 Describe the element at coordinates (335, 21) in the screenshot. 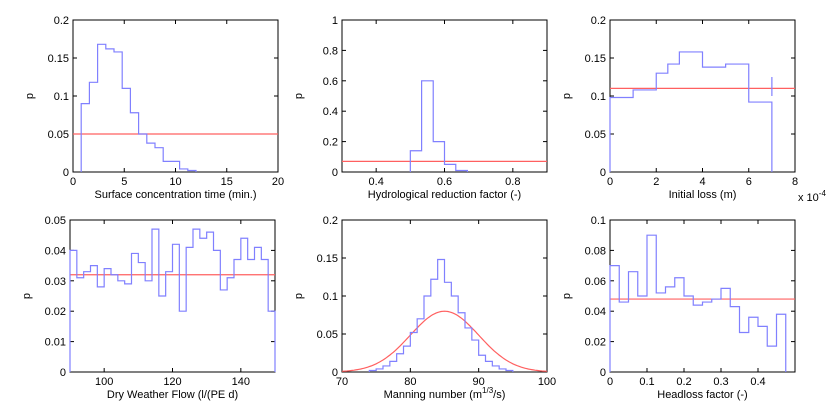

I see `y-tick-label: 1` at that location.